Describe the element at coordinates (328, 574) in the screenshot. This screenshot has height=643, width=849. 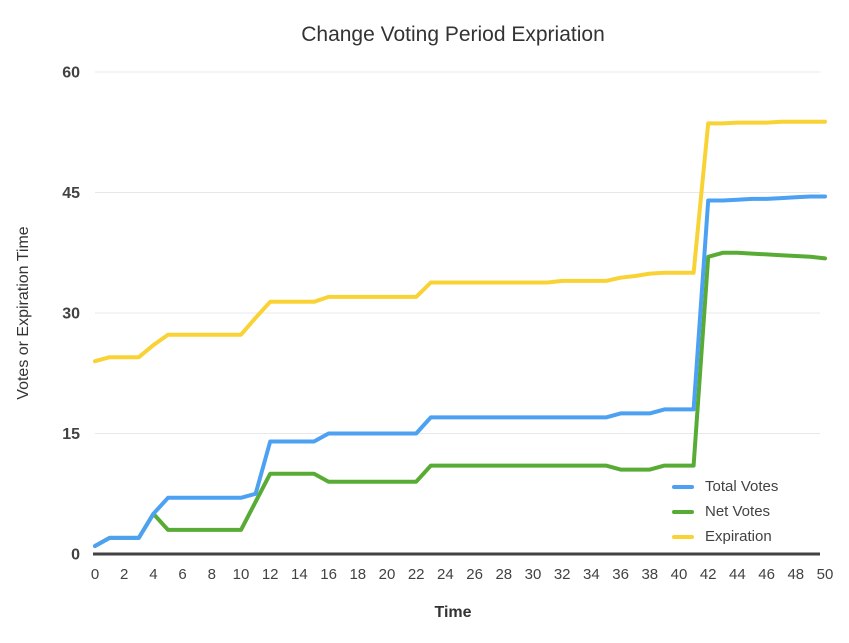
I see `x-tick-label-16: 16` at that location.